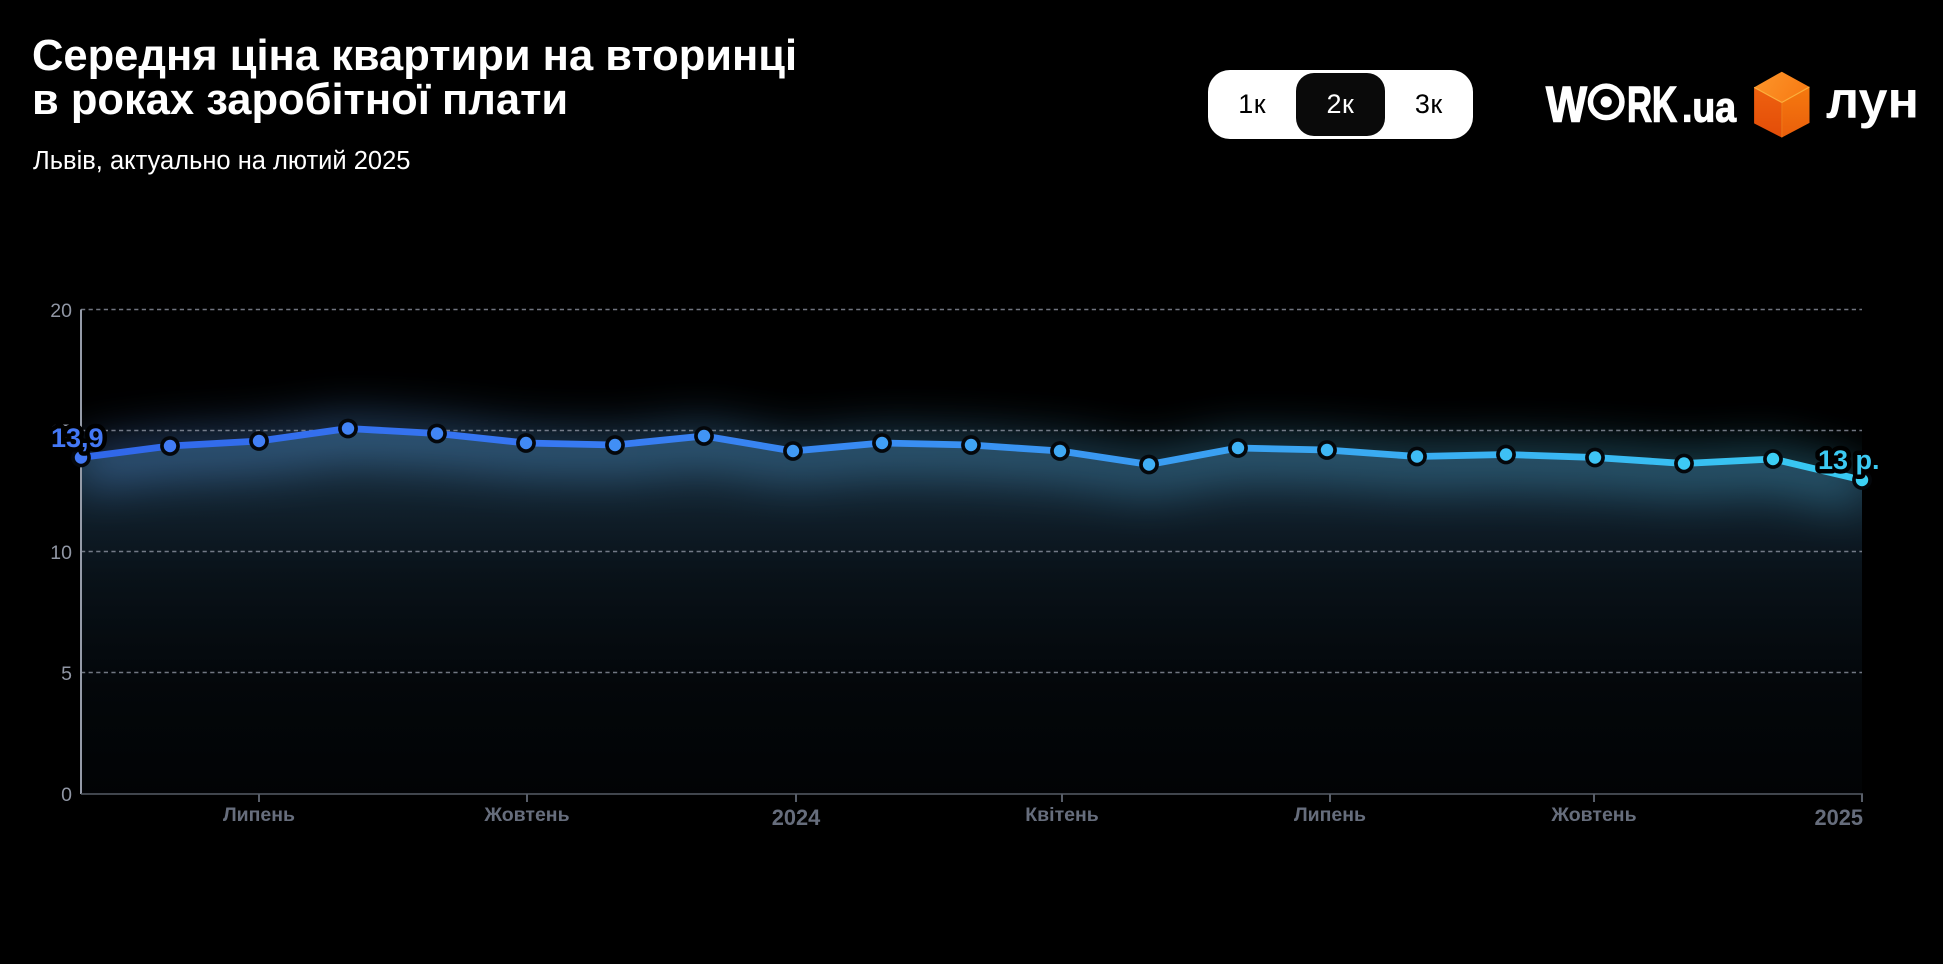  What do you see at coordinates (1652, 104) in the screenshot?
I see `svg-text: RK` at bounding box center [1652, 104].